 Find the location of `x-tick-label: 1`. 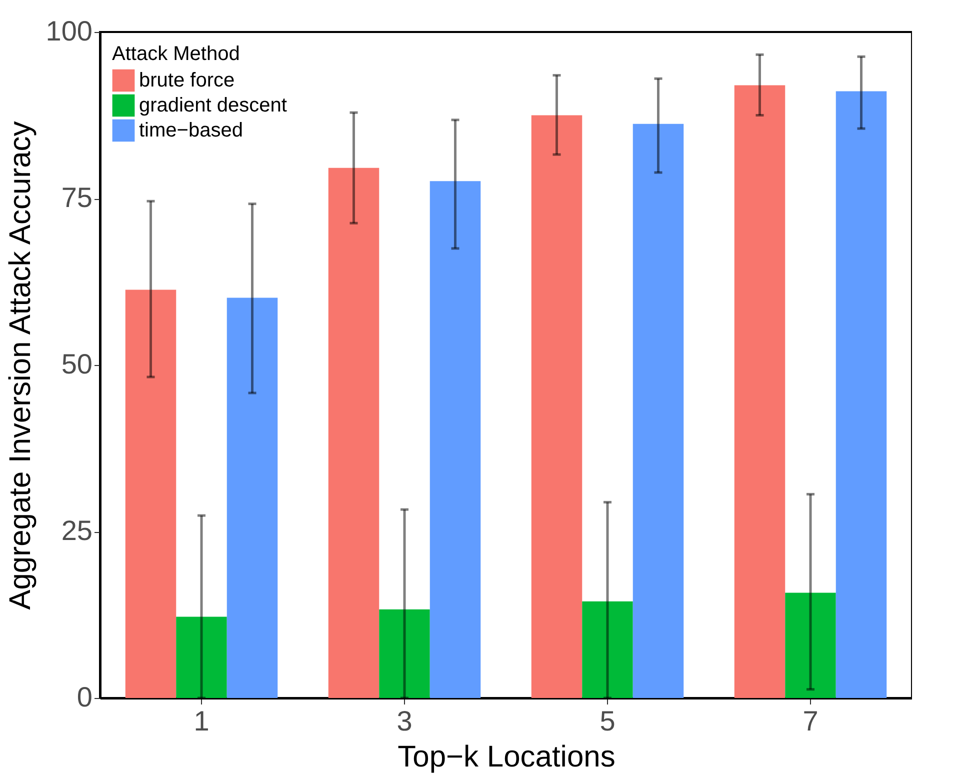

x-tick-label: 1 is located at coordinates (202, 721).